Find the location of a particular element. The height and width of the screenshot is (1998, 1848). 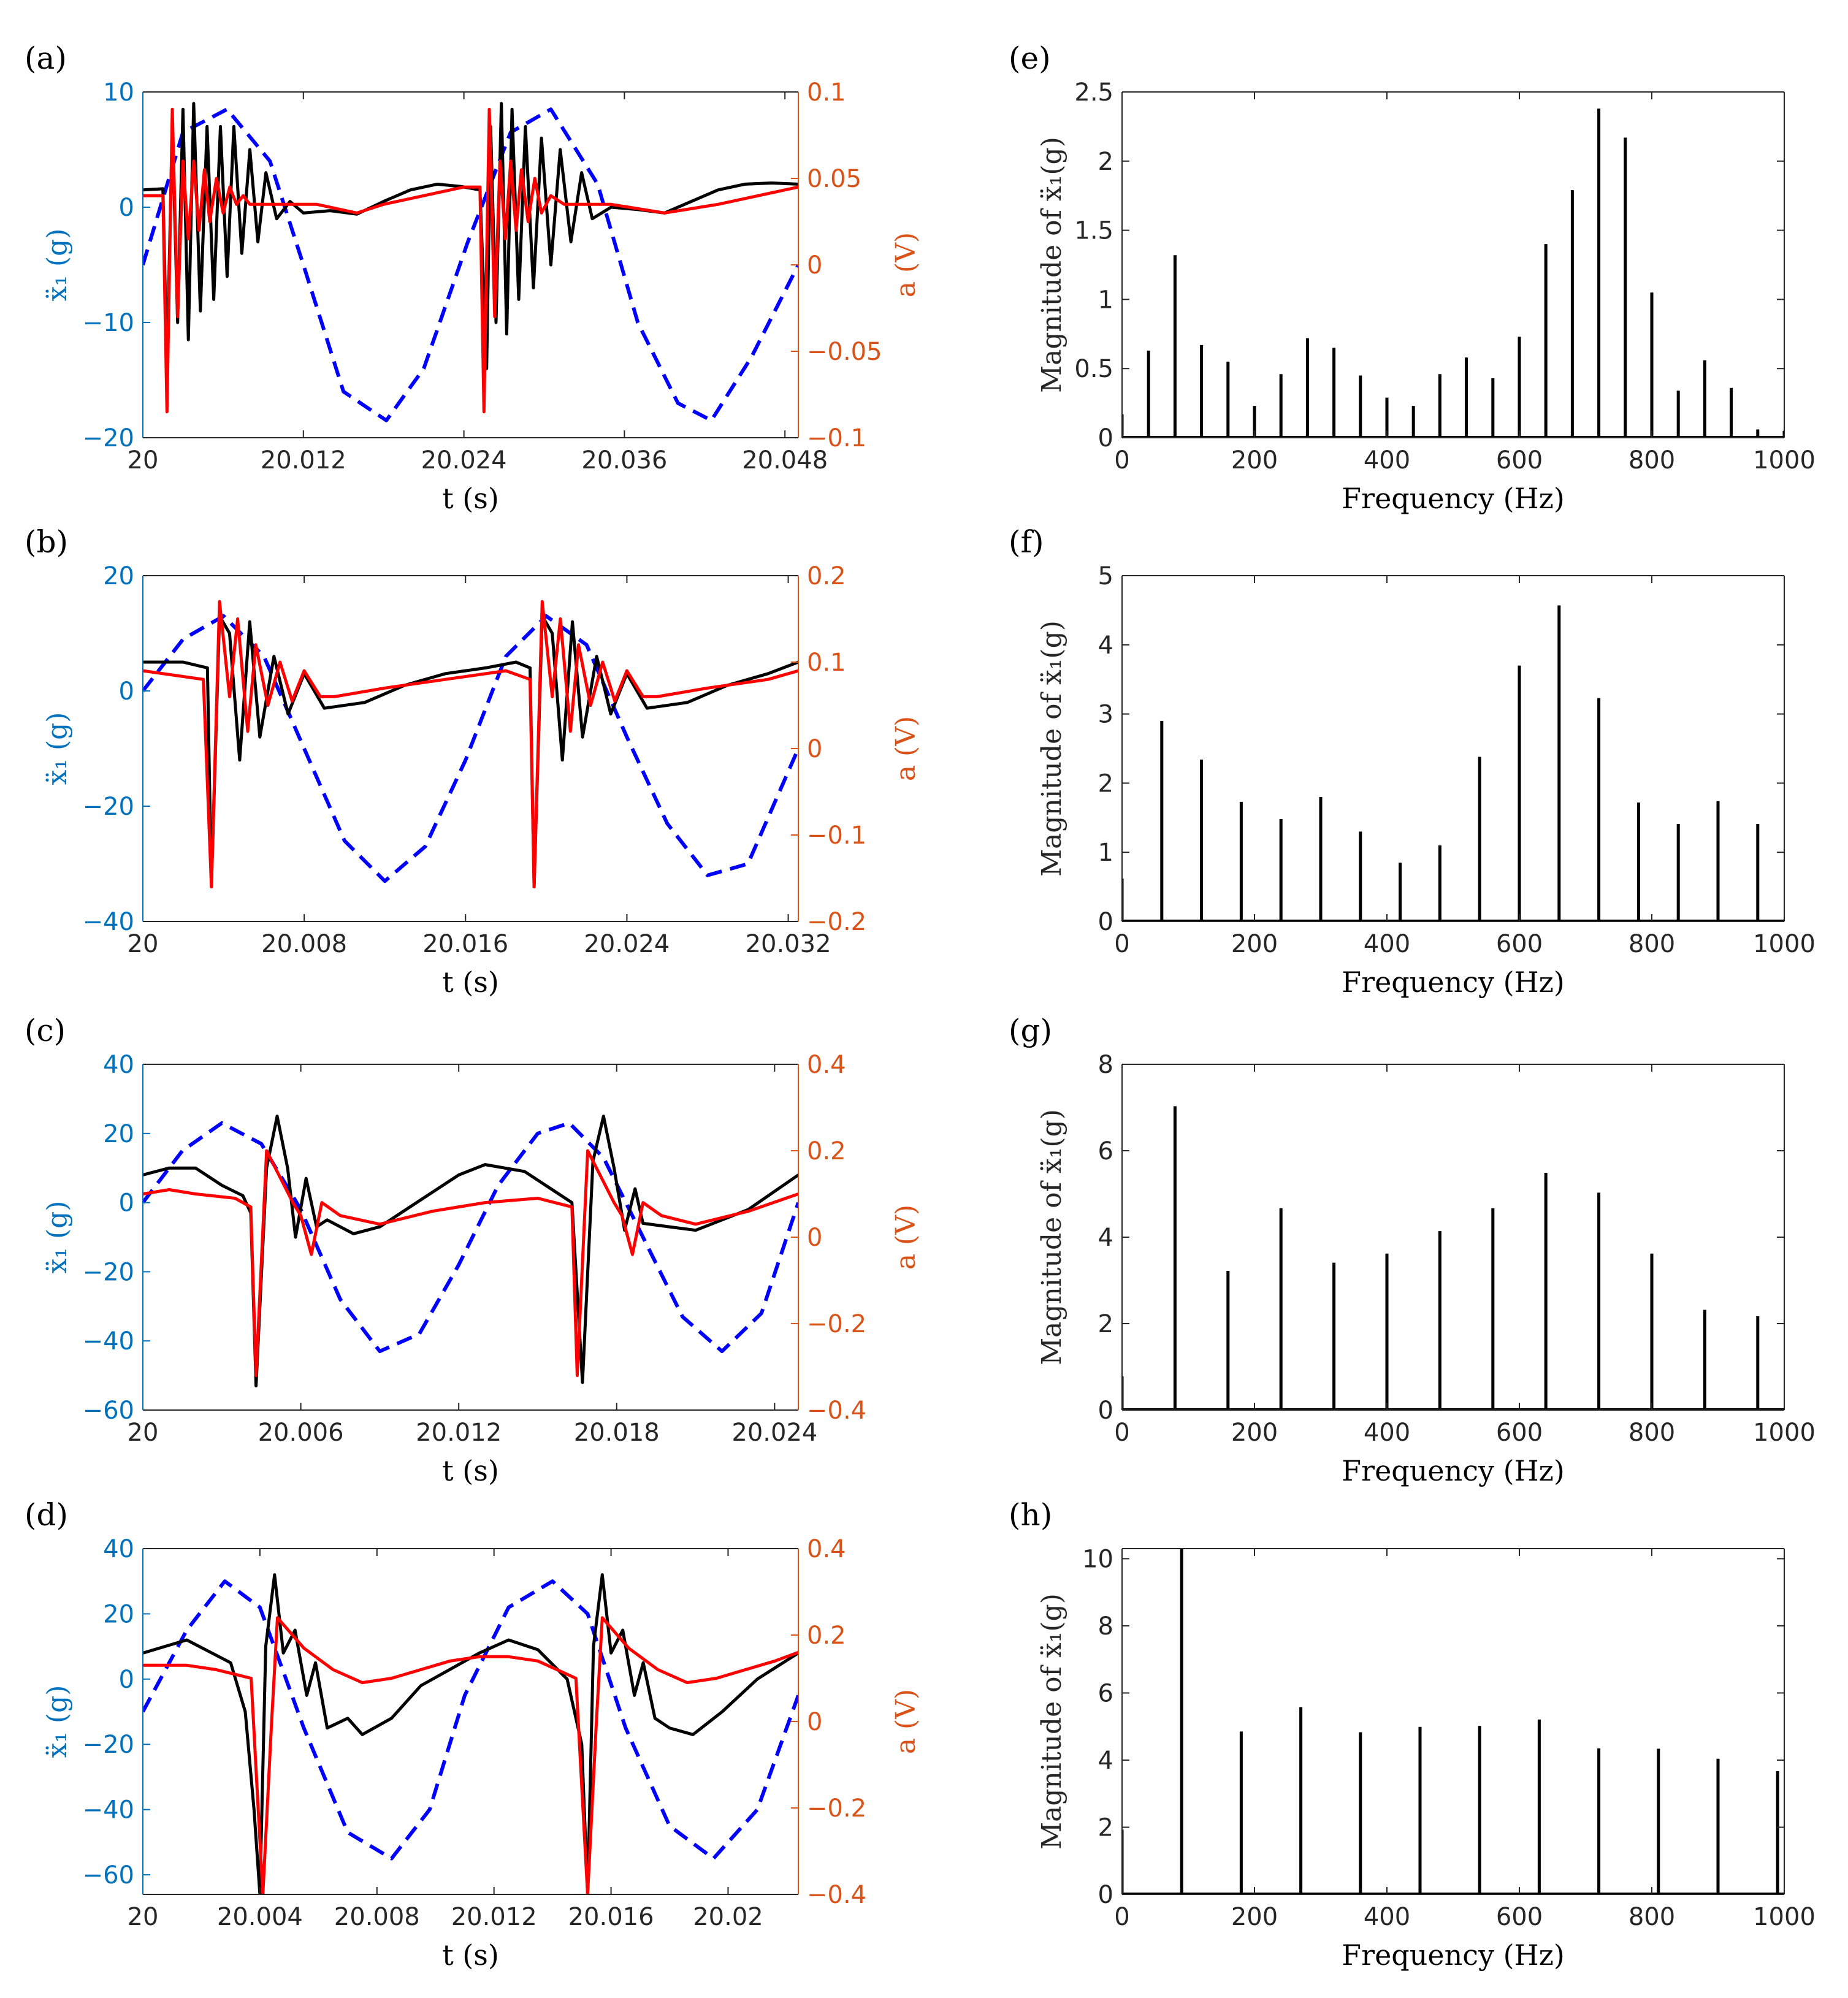

panel-label: (b) is located at coordinates (46, 542).